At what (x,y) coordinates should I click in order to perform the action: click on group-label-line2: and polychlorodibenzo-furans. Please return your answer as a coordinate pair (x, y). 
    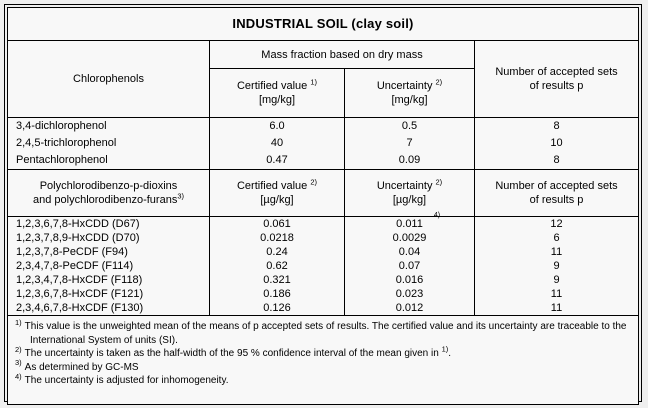
    Looking at the image, I should click on (105, 200).